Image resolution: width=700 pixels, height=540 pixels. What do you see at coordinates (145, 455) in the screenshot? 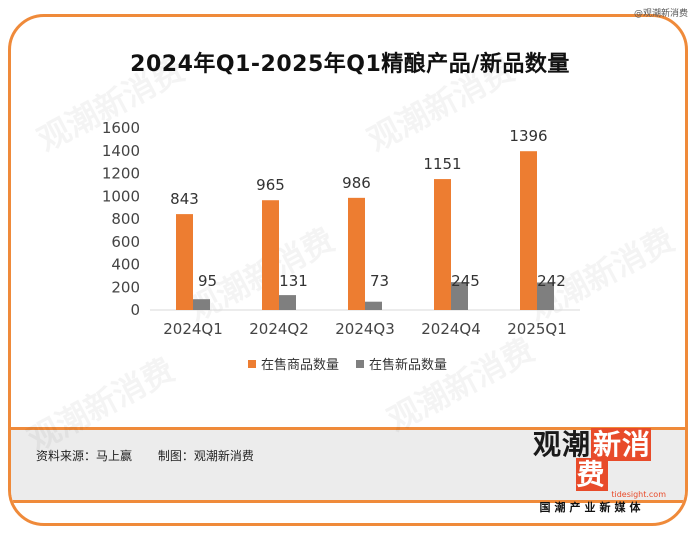
I see `source-note: 资料来源：马上赢 制图：观潮新消费` at bounding box center [145, 455].